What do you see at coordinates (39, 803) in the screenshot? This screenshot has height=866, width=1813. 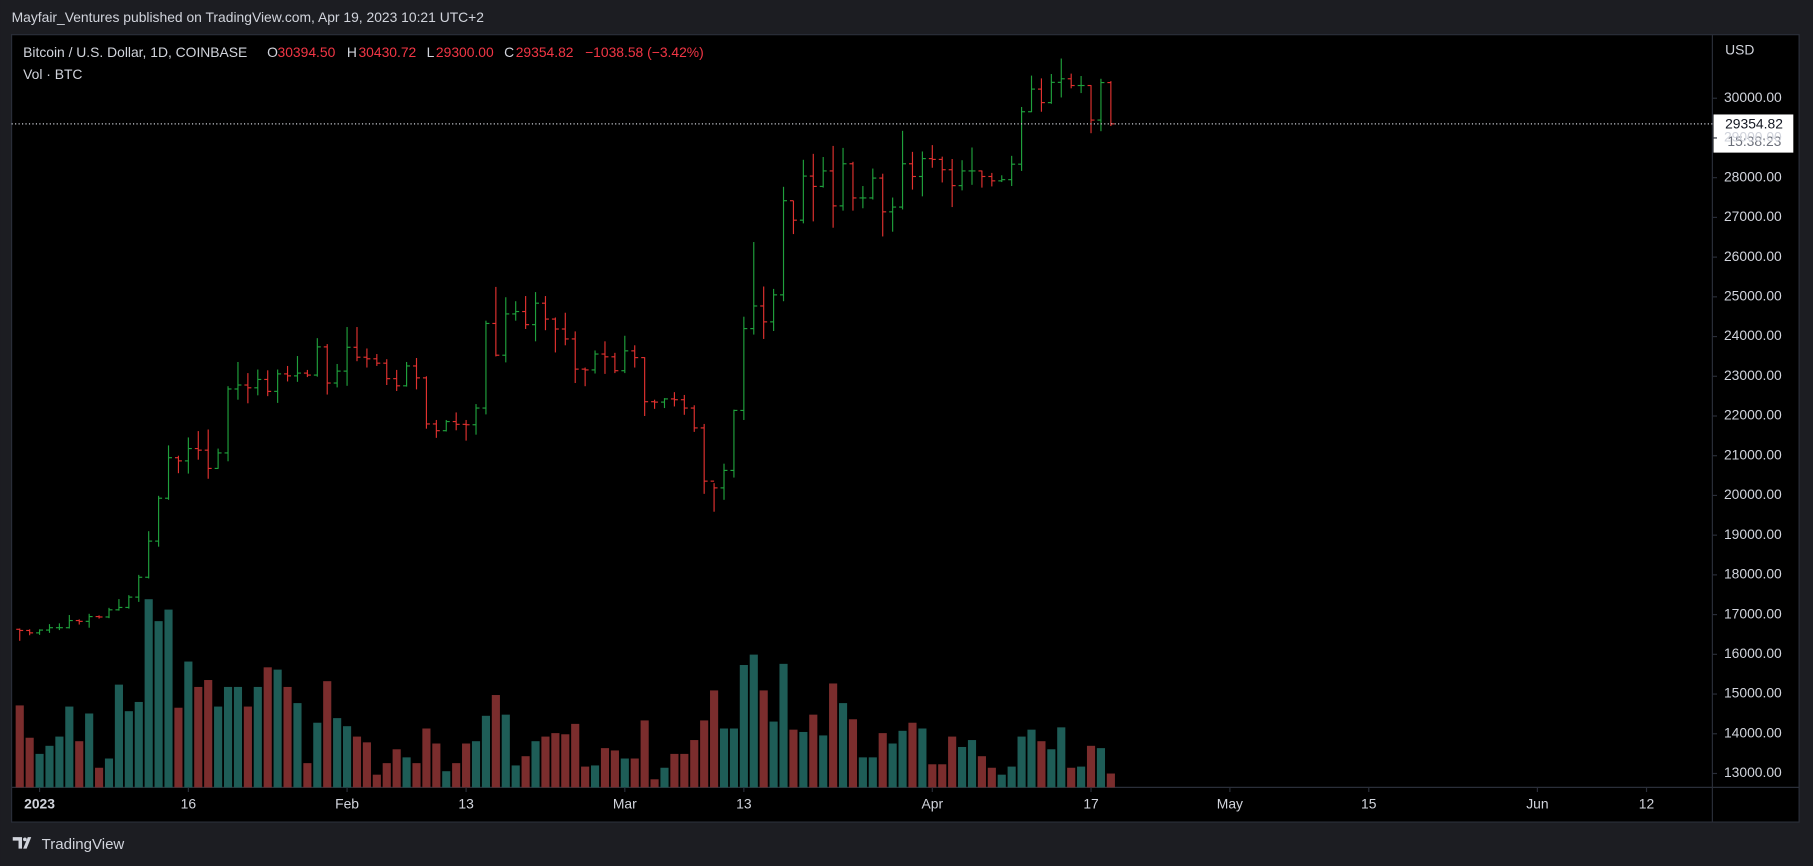 I see `x-tick-label: 2023` at bounding box center [39, 803].